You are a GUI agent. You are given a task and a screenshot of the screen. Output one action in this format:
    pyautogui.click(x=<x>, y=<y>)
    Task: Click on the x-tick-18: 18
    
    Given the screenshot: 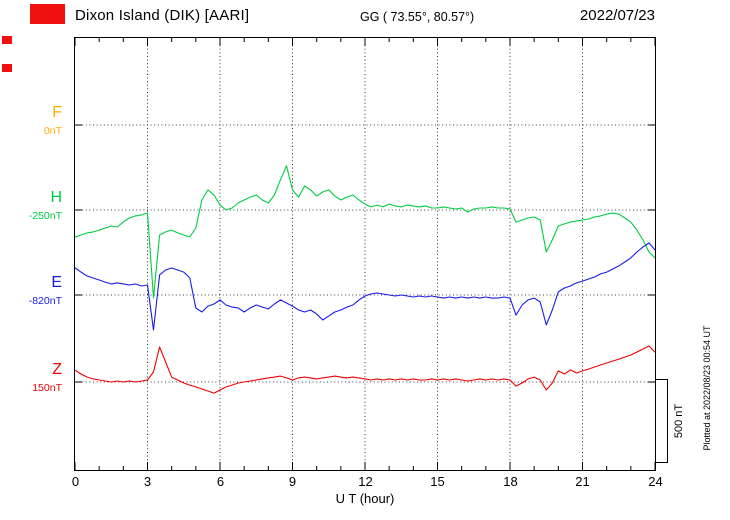 What is the action you would take?
    pyautogui.click(x=510, y=481)
    